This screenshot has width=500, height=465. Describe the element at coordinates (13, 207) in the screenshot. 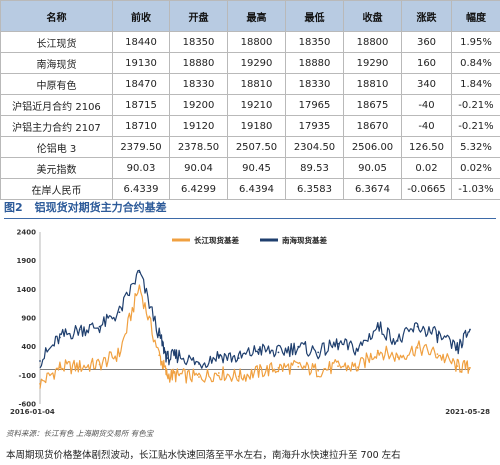

I see `figure-number: 图2` at that location.